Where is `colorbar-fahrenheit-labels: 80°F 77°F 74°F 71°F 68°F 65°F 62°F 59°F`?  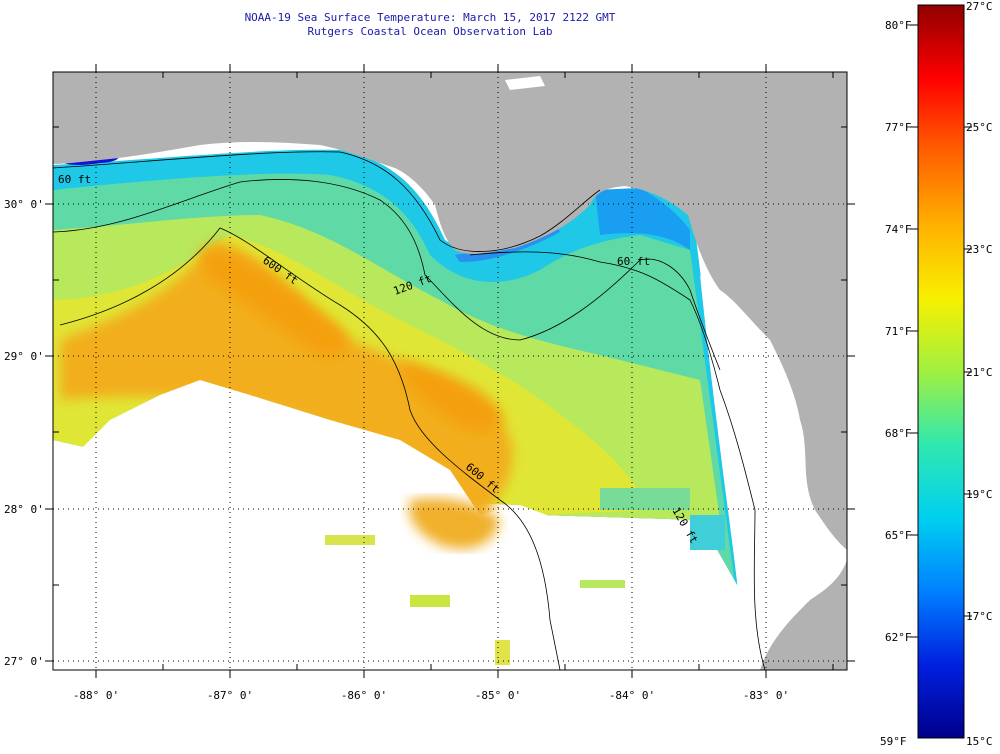
colorbar-fahrenheit-labels: 80°F 77°F 74°F 71°F 68°F 65°F 62°F 59°F is located at coordinates (896, 383).